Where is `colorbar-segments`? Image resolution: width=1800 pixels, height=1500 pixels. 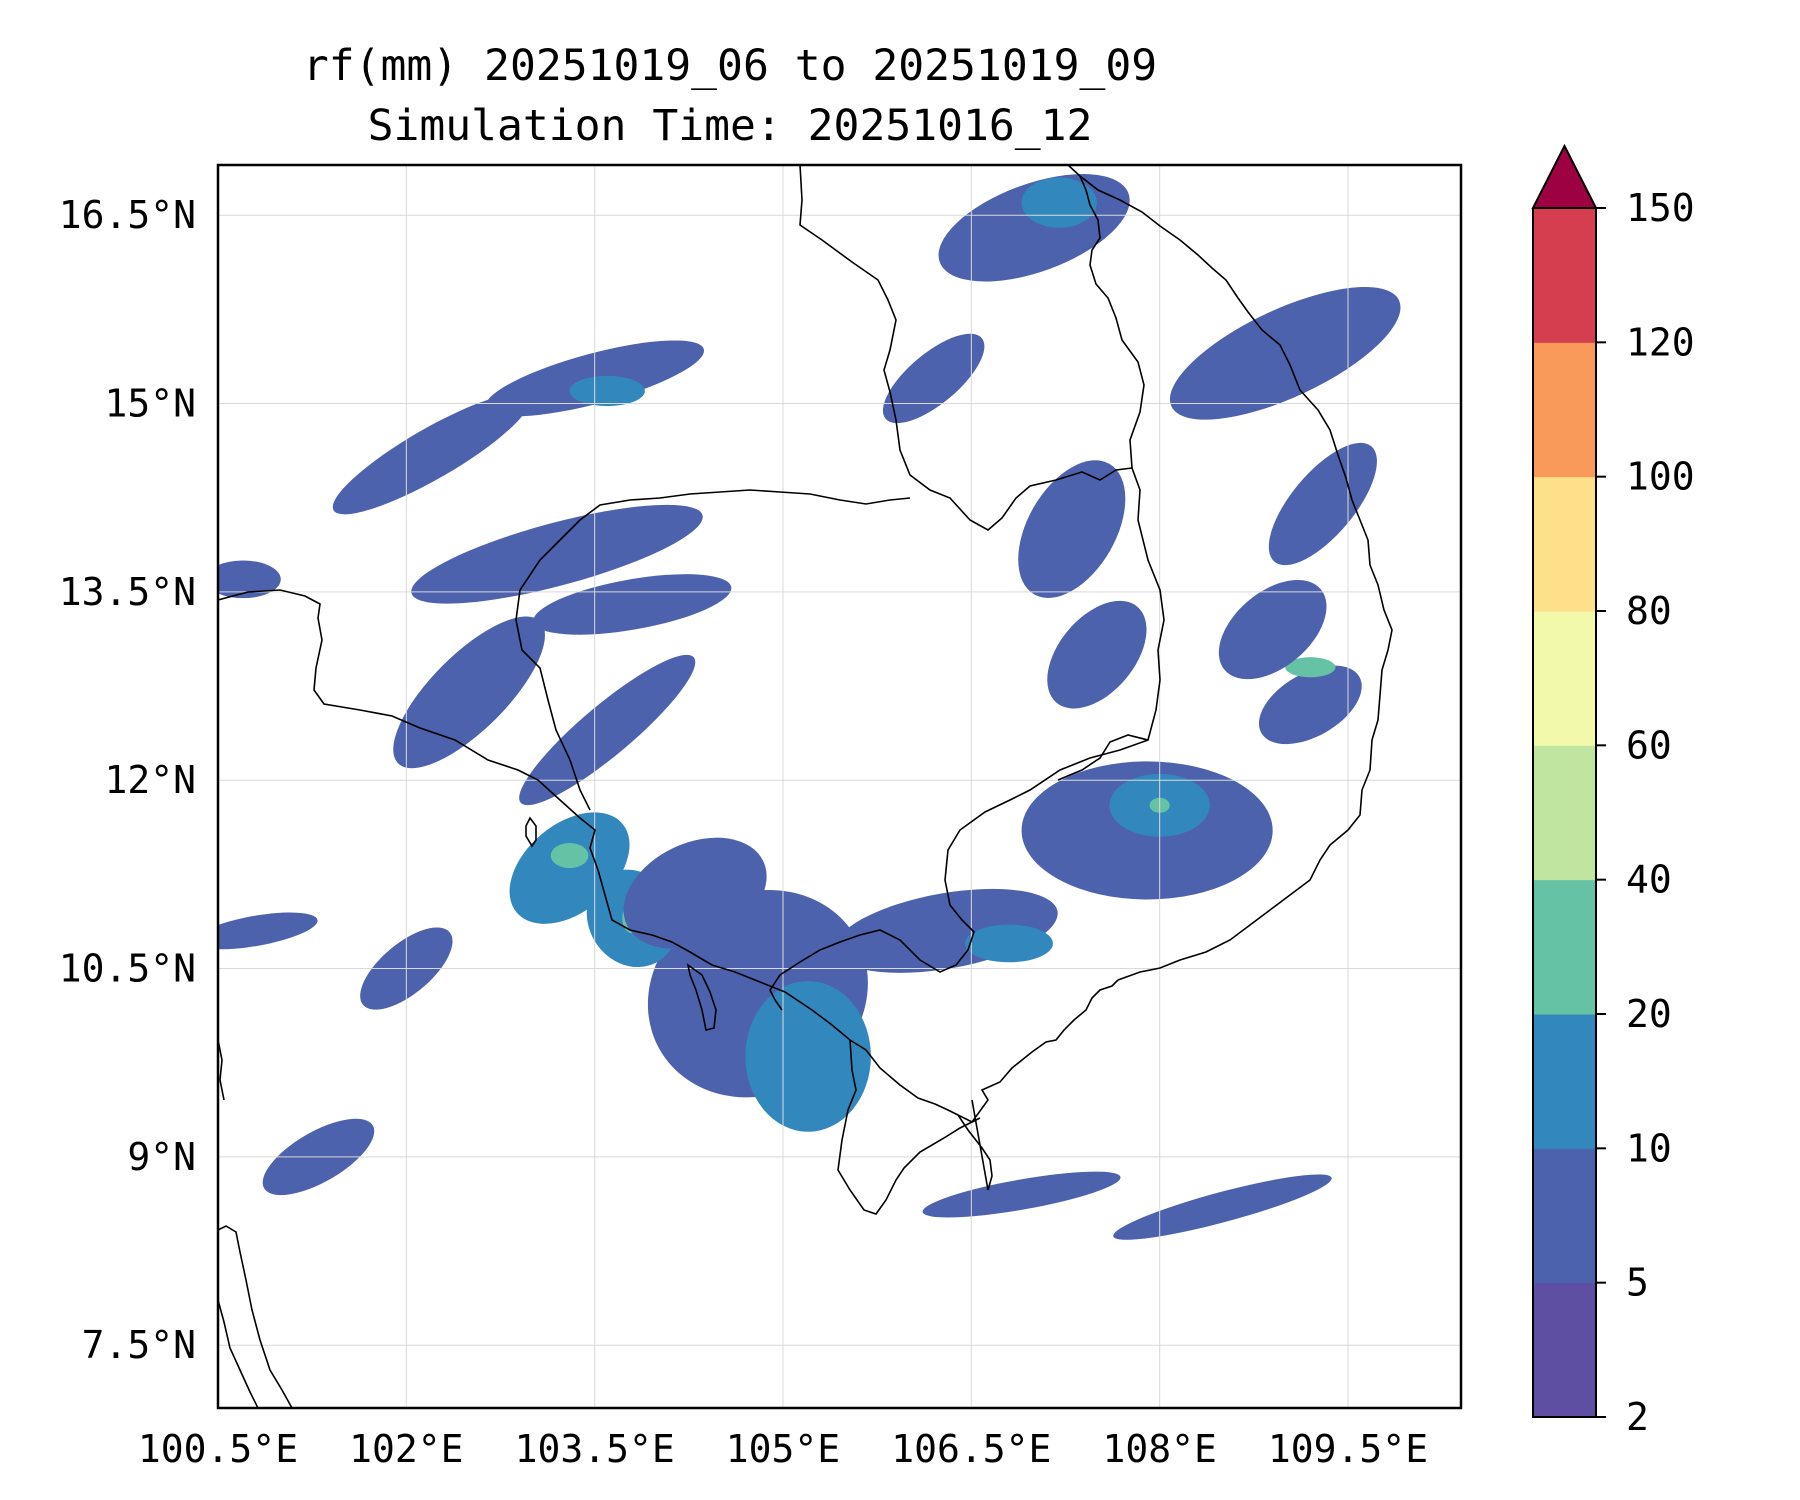
colorbar-segments is located at coordinates (1564, 813).